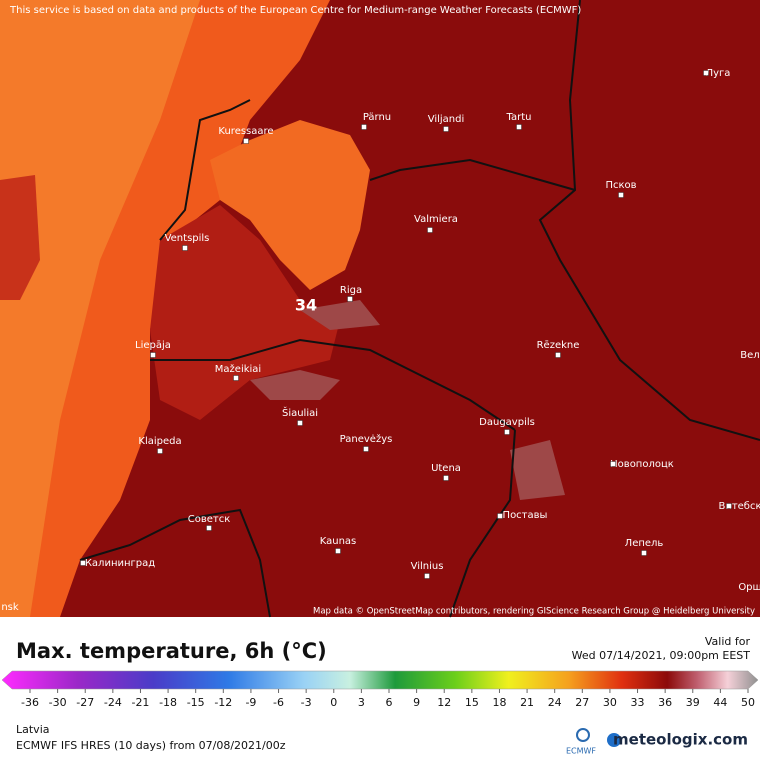 The height and width of the screenshot is (764, 760). Describe the element at coordinates (642, 464) in the screenshot. I see `city-label: Новополоцк` at that location.